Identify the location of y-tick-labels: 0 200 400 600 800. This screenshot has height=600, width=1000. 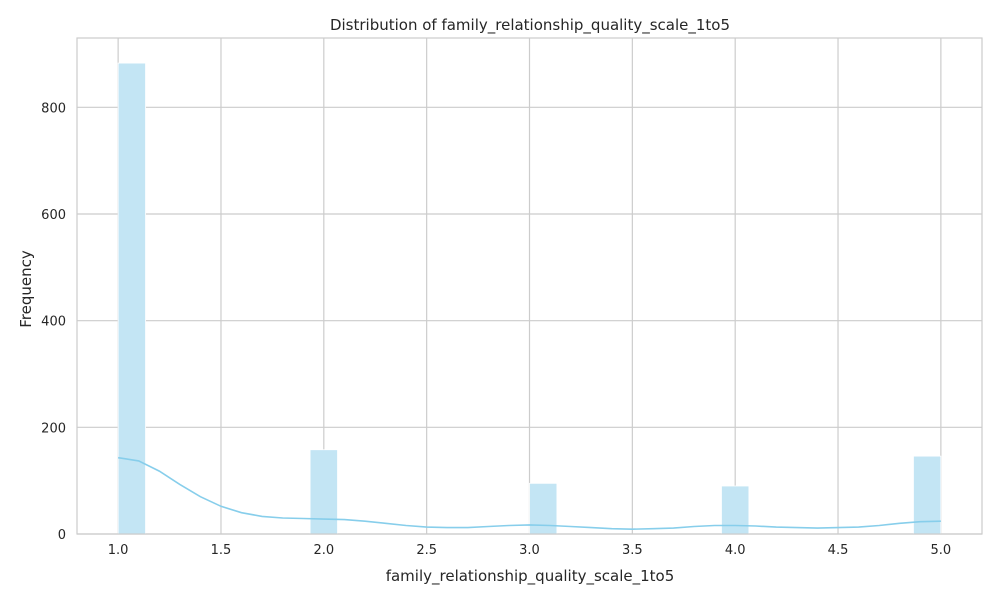
(53, 322).